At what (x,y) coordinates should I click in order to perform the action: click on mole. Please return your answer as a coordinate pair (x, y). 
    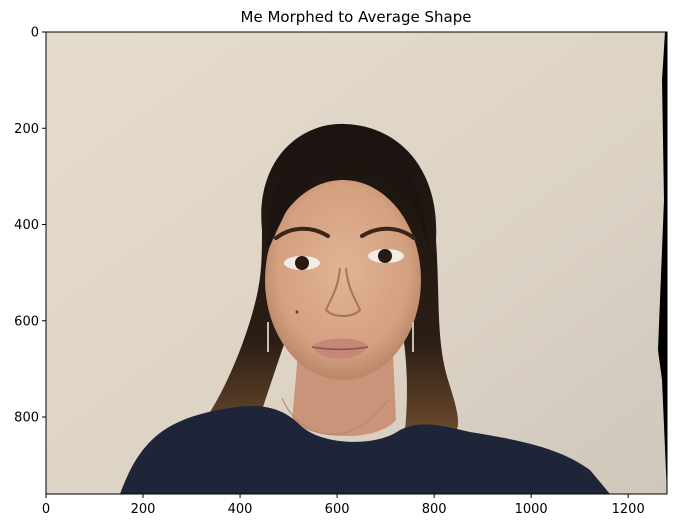
    Looking at the image, I should click on (297, 312).